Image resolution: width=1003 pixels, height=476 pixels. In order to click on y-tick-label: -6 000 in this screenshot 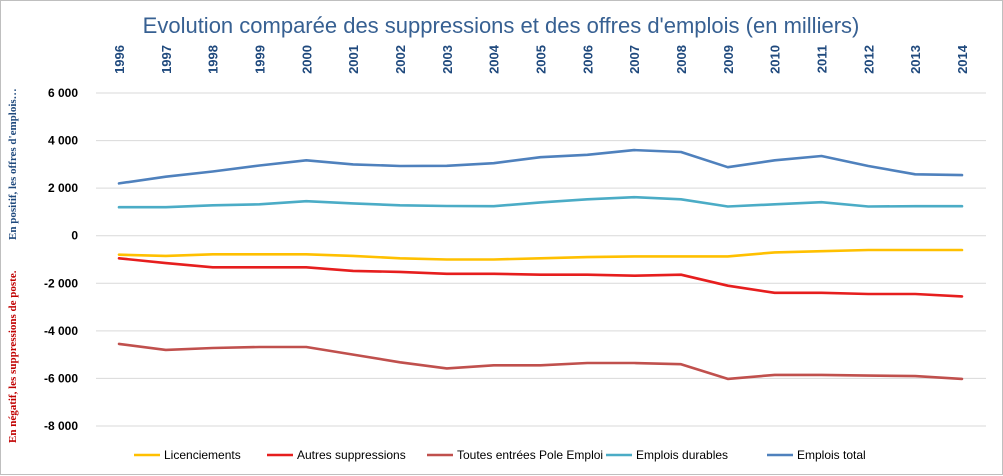, I will do `click(61, 378)`.